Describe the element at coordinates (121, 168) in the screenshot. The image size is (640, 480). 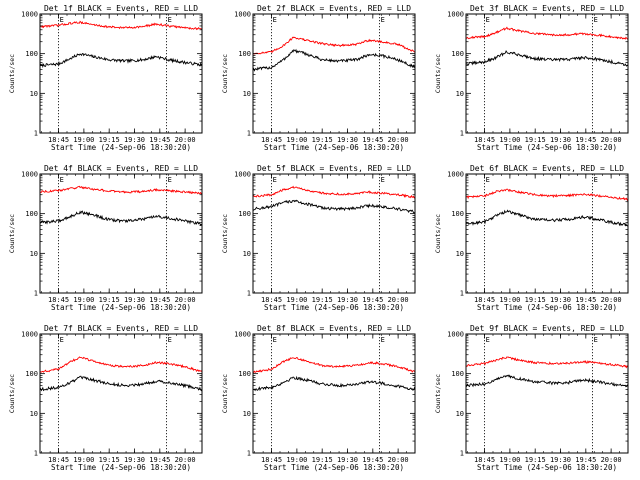
I see `panel-title: Det 4f BLACK = Events, RED = LLD` at that location.